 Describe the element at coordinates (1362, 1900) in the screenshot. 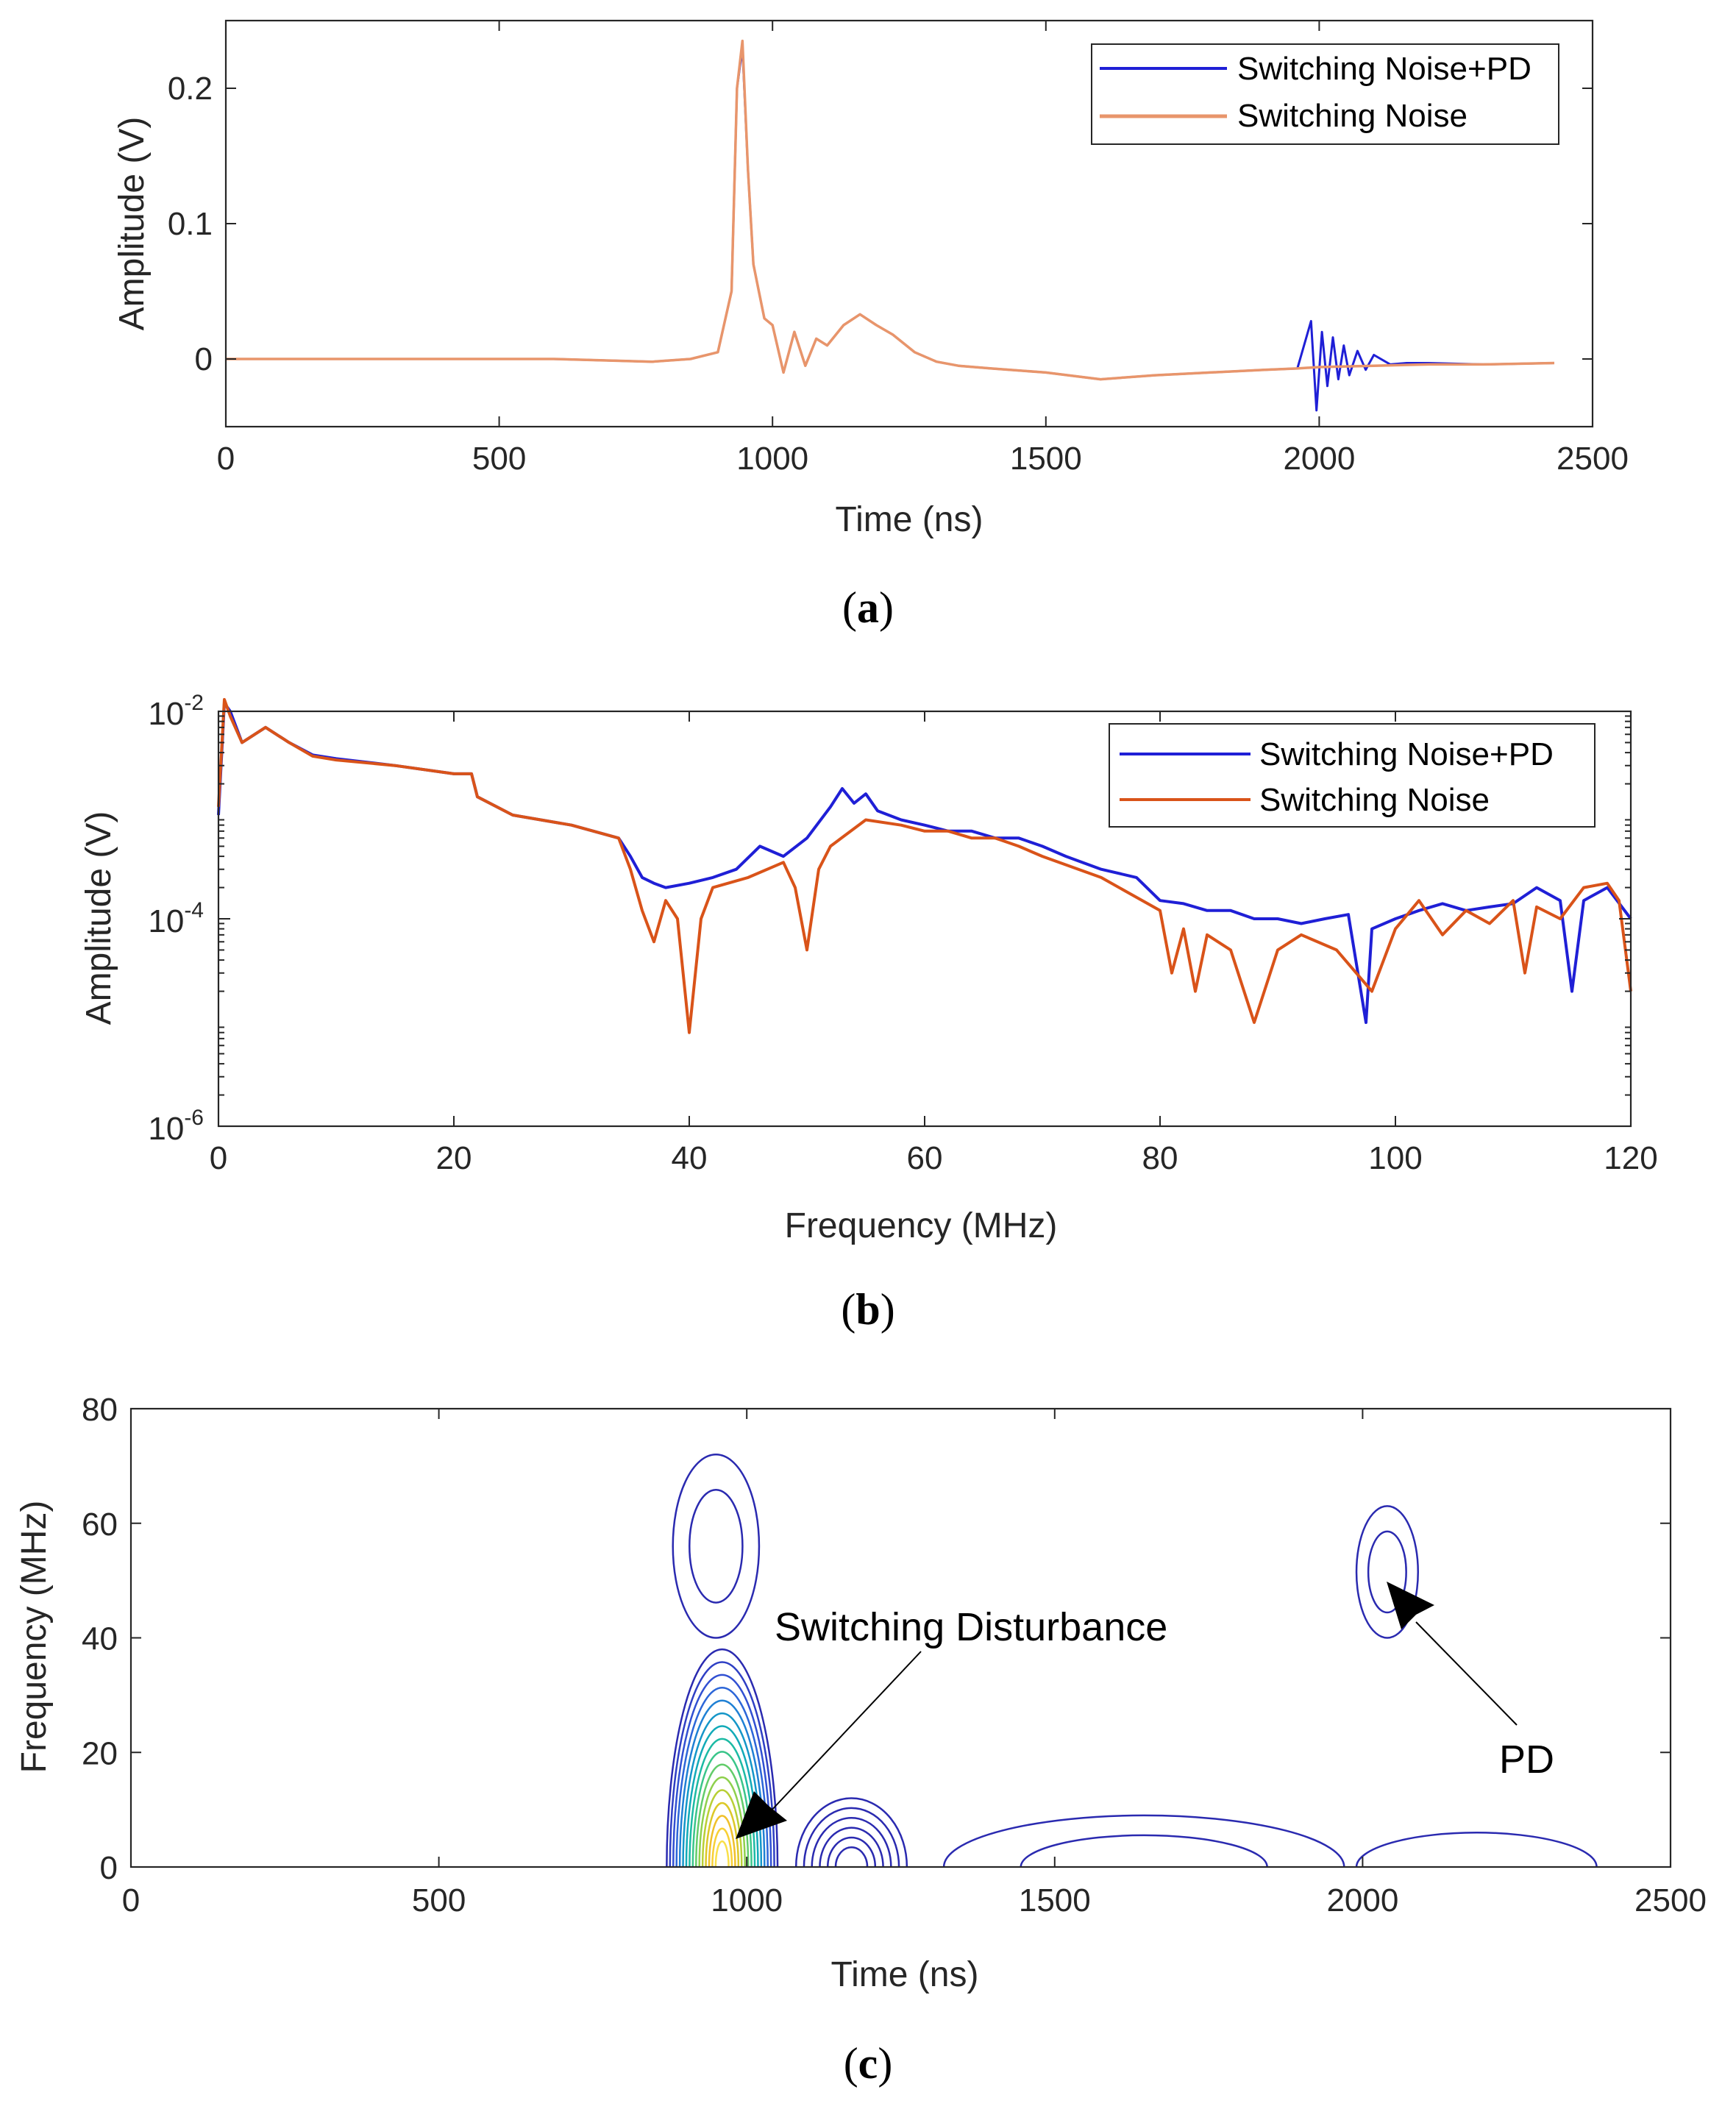

I see `panel-c-xtick-label: 2000` at that location.